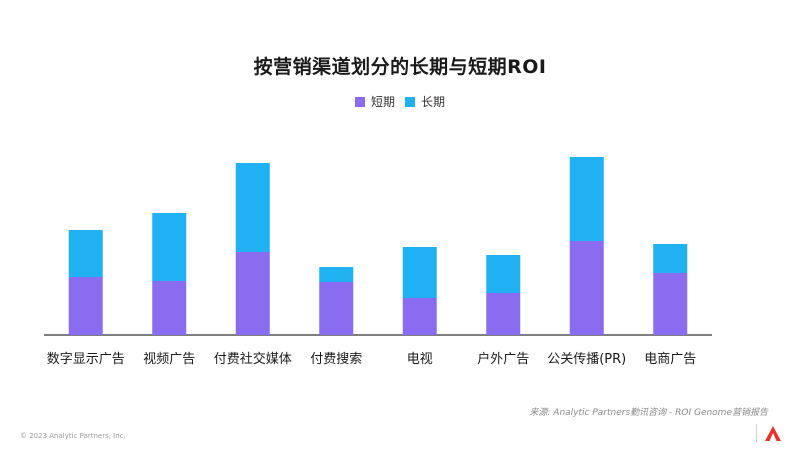 The image size is (800, 450). What do you see at coordinates (586, 359) in the screenshot?
I see `x-tick-label: 公关传播(PR)` at bounding box center [586, 359].